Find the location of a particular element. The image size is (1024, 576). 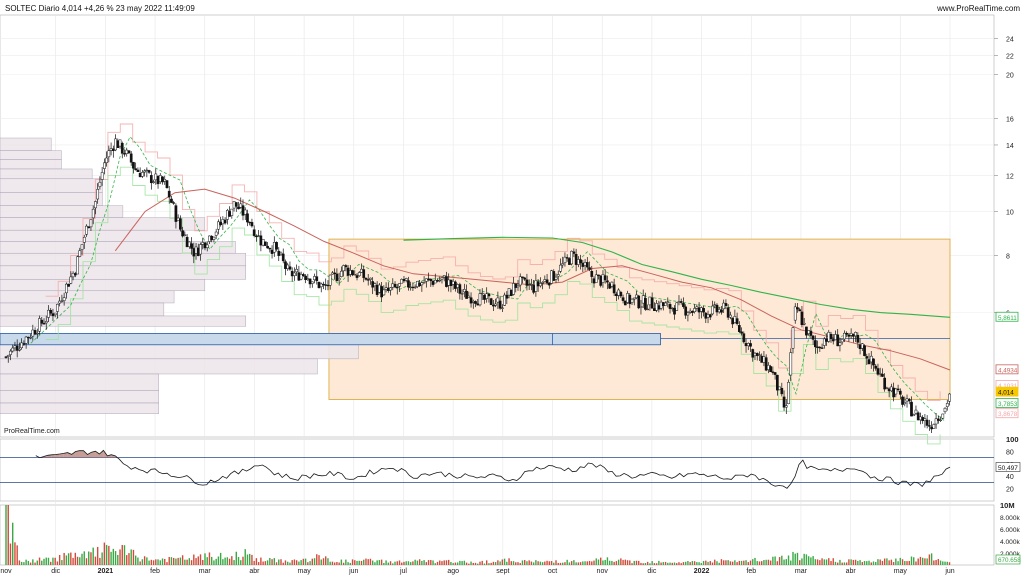

volume-tick-label: 2.000k is located at coordinates (1010, 554).